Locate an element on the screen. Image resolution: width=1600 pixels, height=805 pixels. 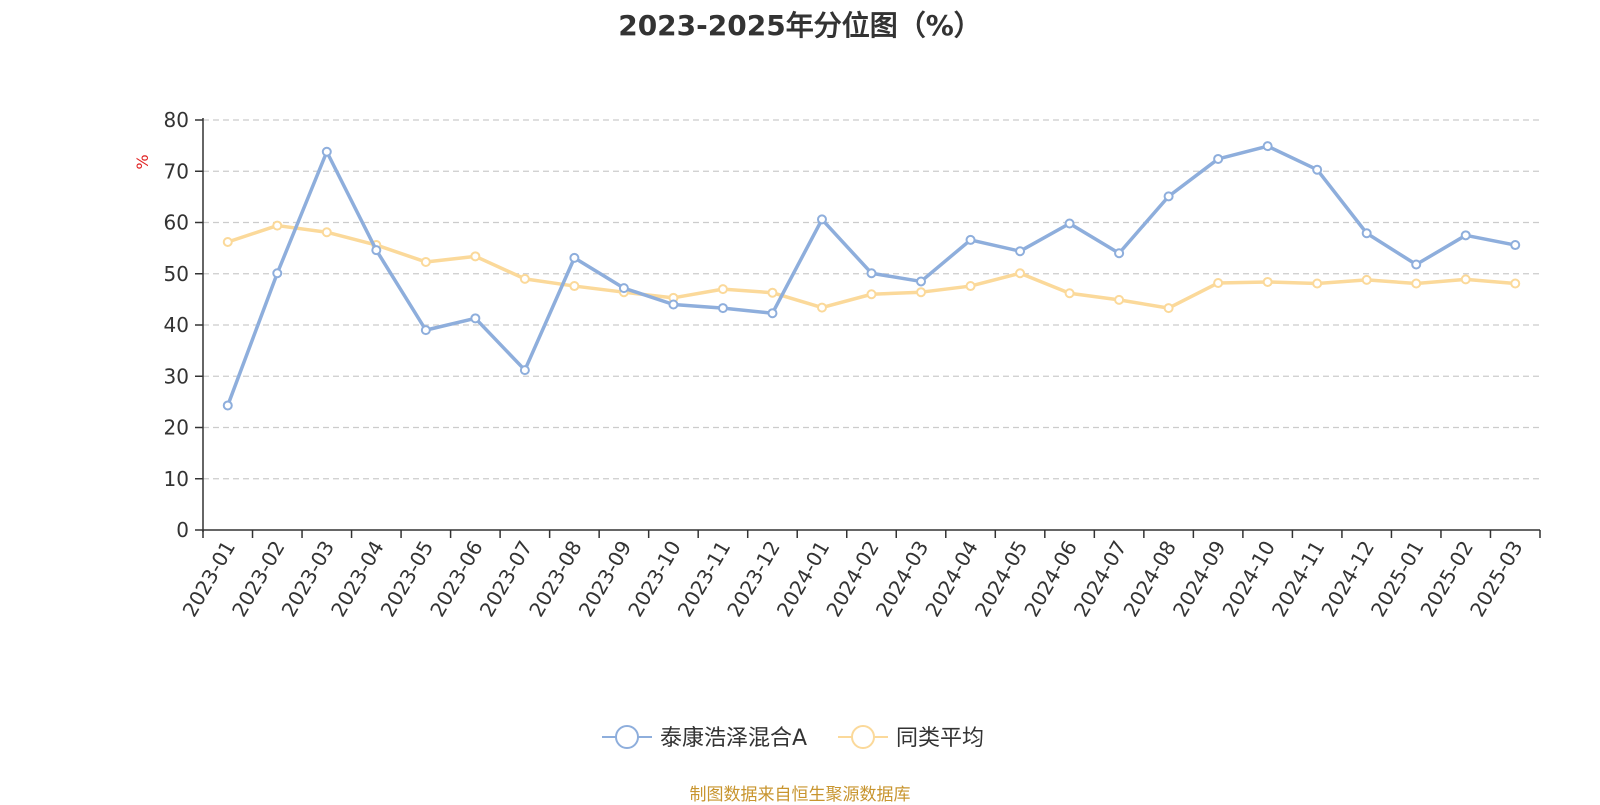
legend-label: 同类平均 is located at coordinates (940, 738).